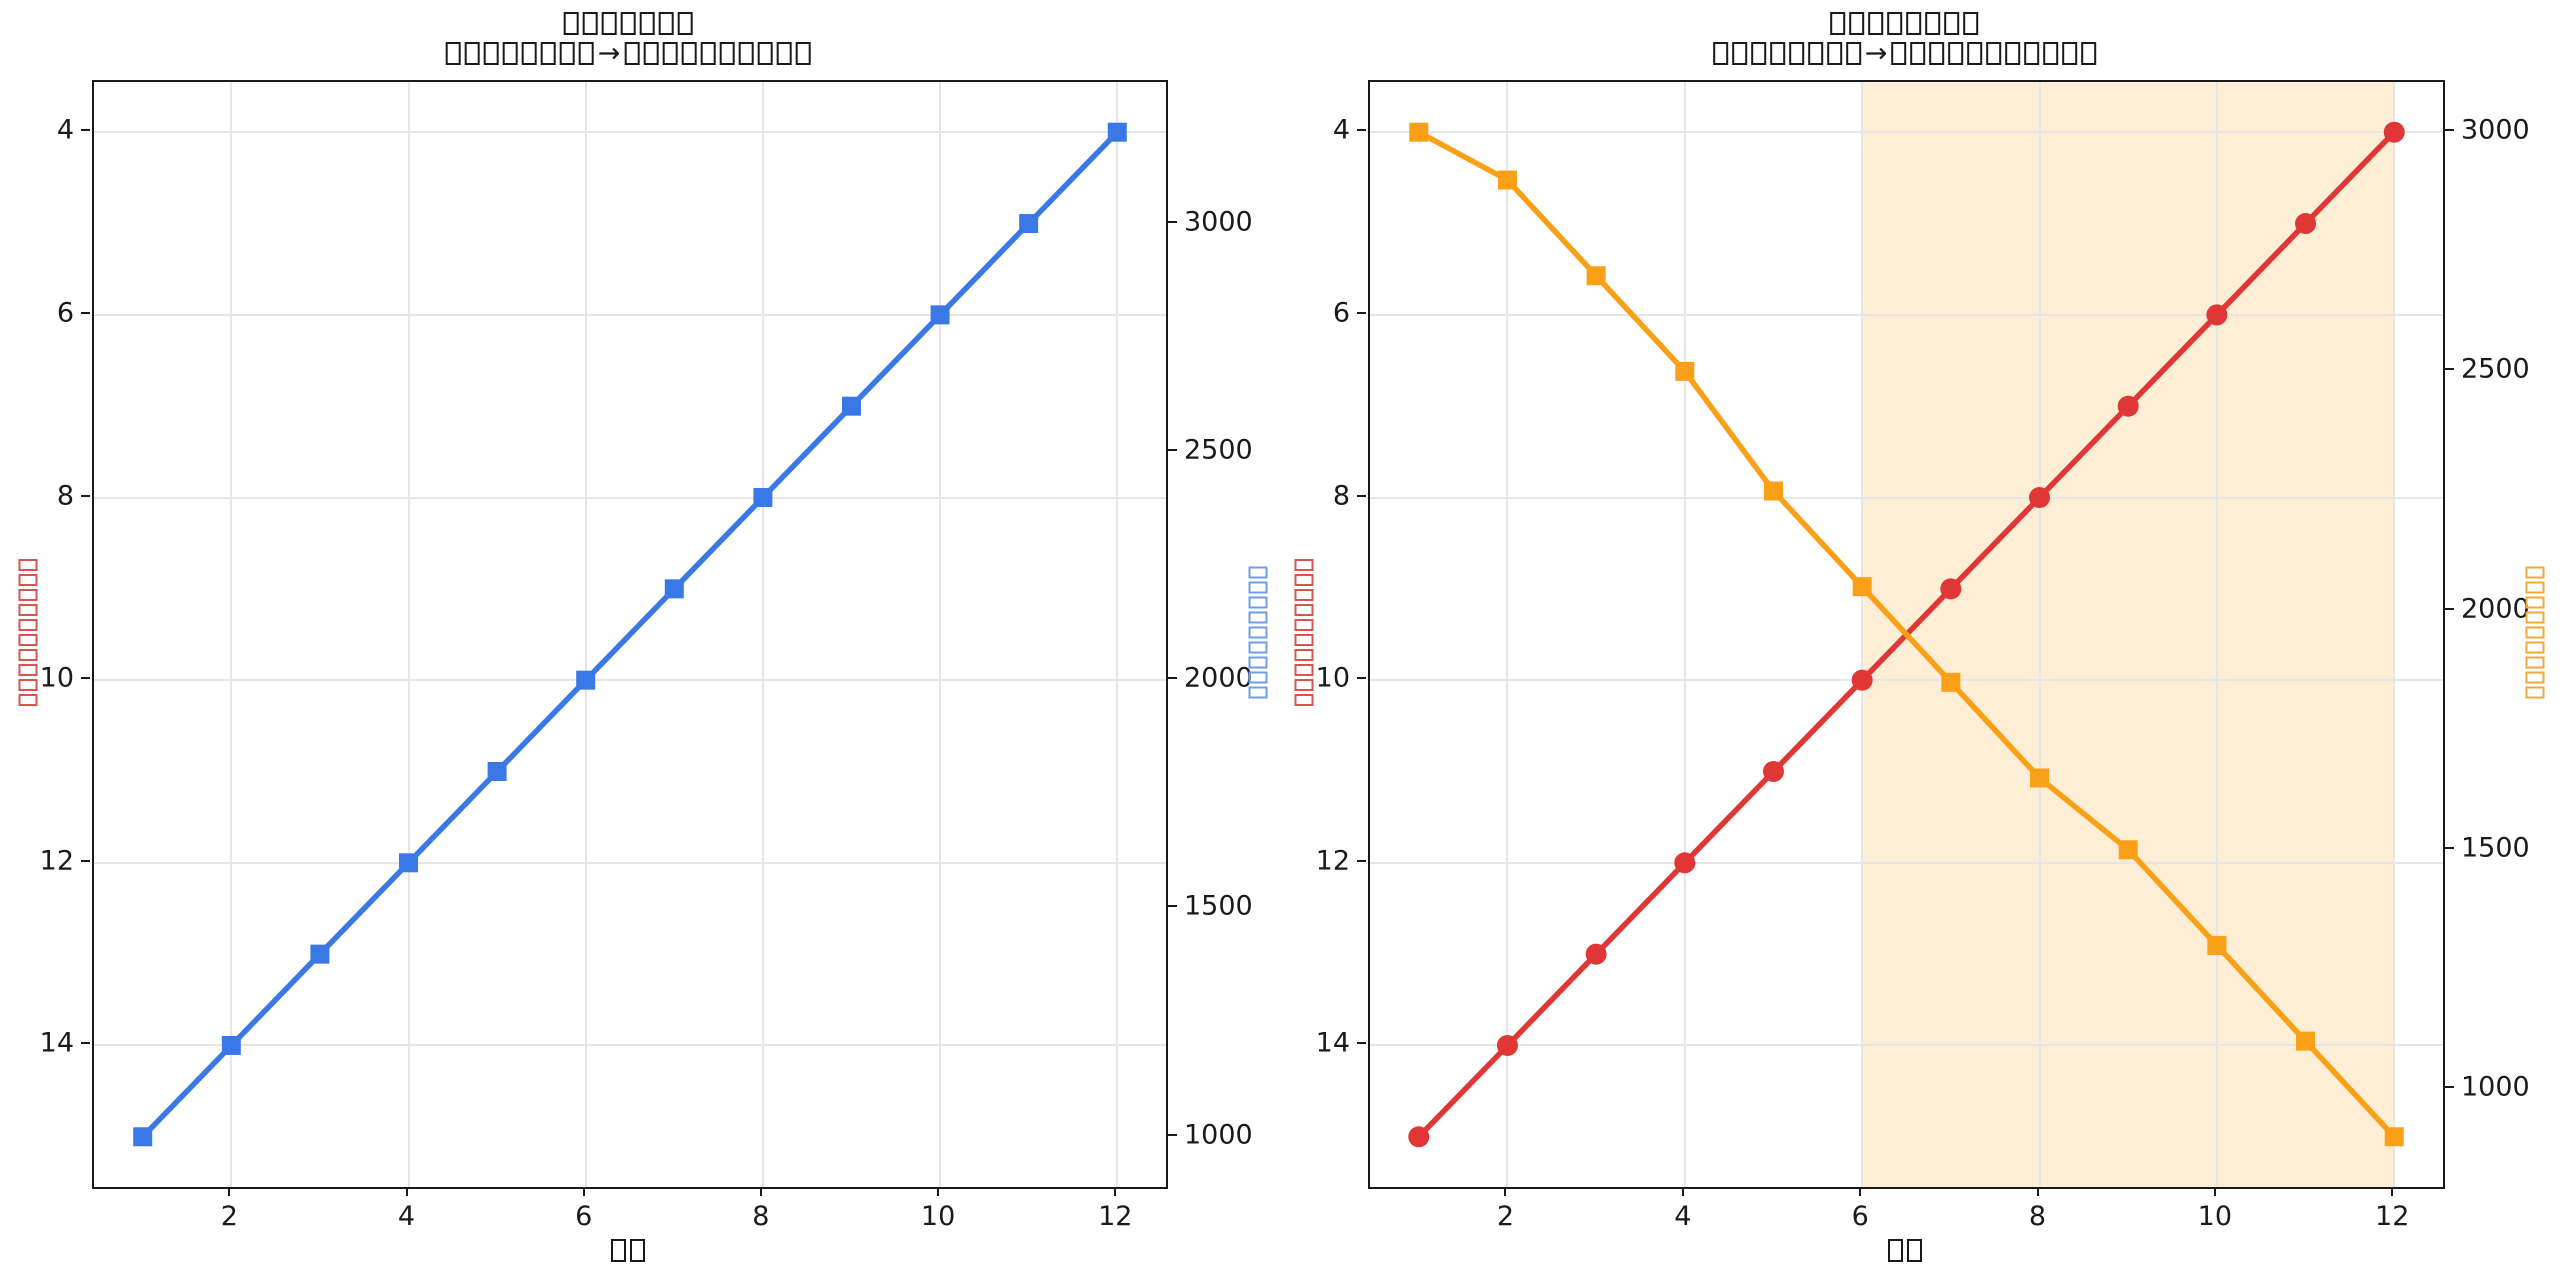  Describe the element at coordinates (628, 1250) in the screenshot. I see `x-axis-label` at that location.